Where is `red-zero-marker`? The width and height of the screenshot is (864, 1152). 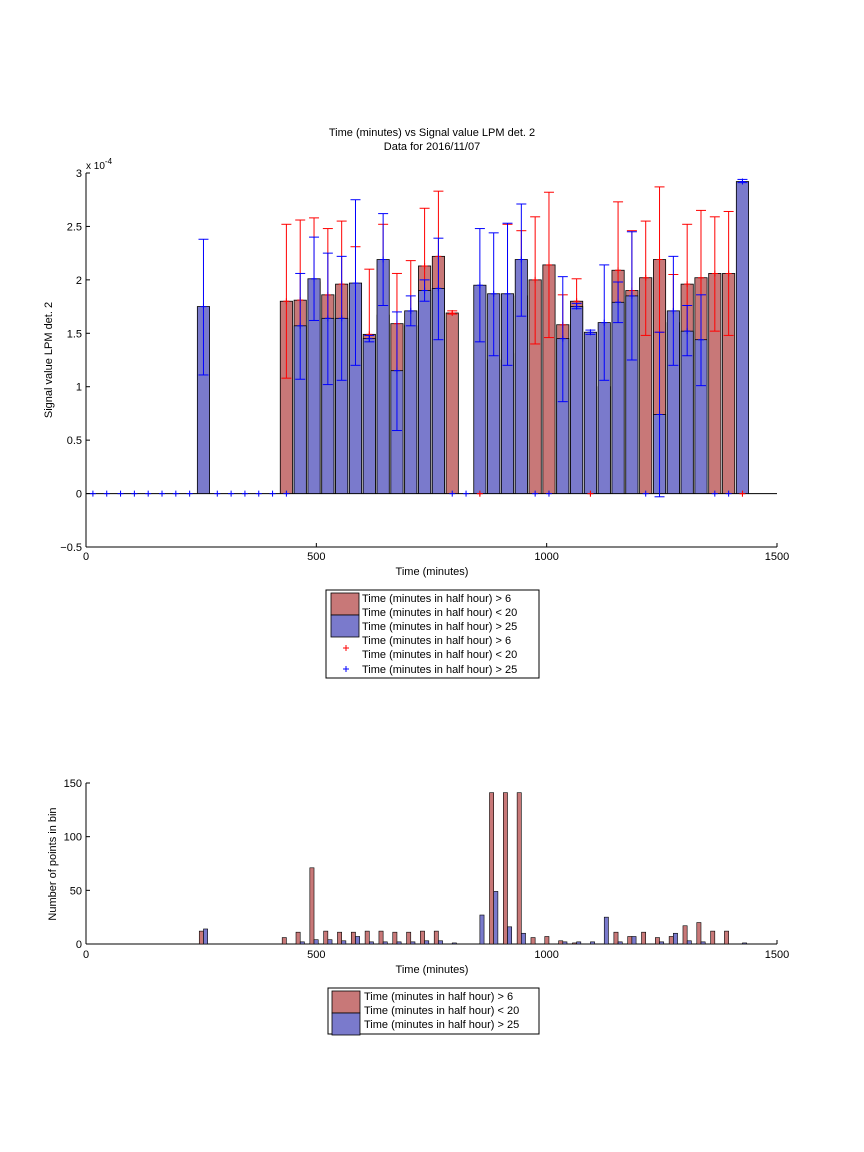 red-zero-marker is located at coordinates (590, 493).